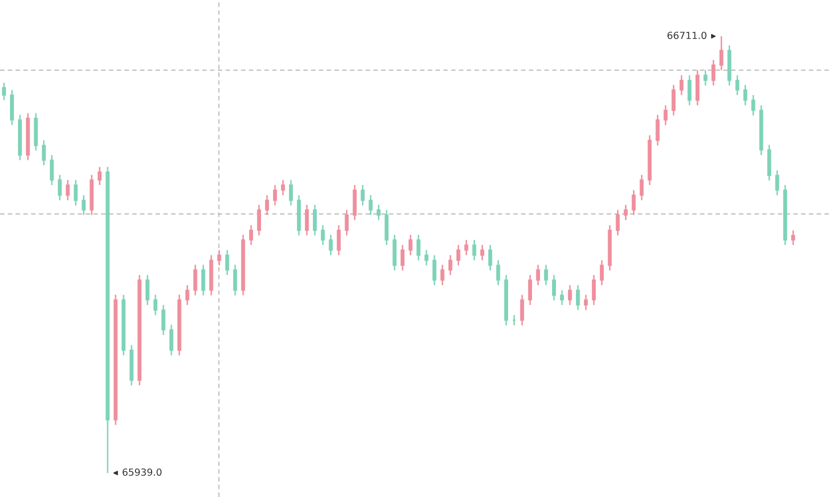 Image resolution: width=829 pixels, height=497 pixels. What do you see at coordinates (687, 36) in the screenshot?
I see `annotation: 66711.0` at bounding box center [687, 36].